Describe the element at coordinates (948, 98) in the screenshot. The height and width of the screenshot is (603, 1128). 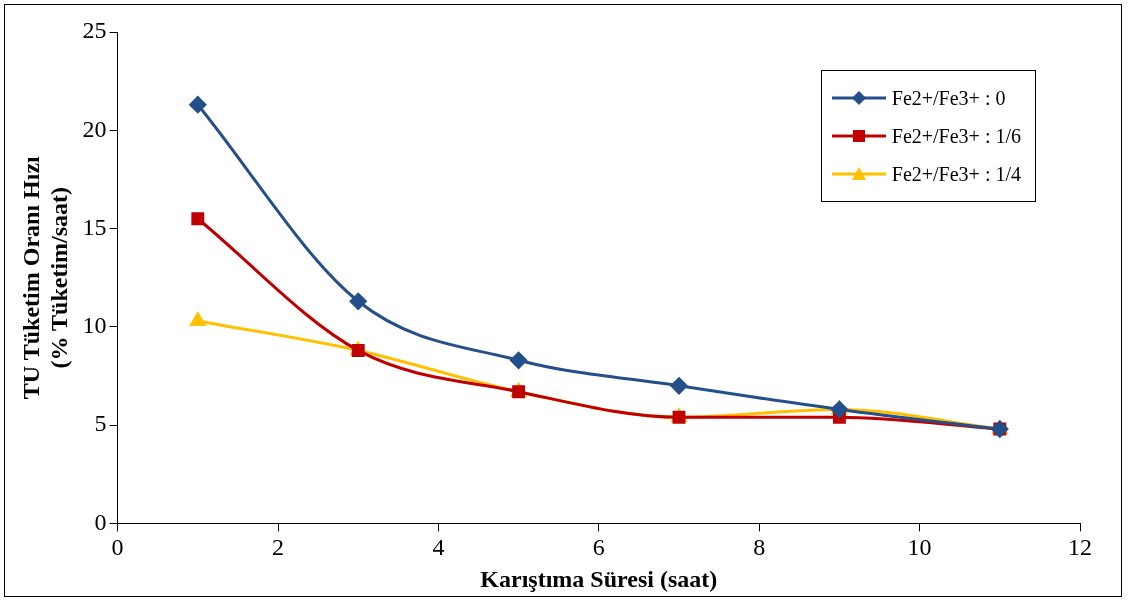
I see `legend-label: Fe2+/Fe3+ : 0` at that location.